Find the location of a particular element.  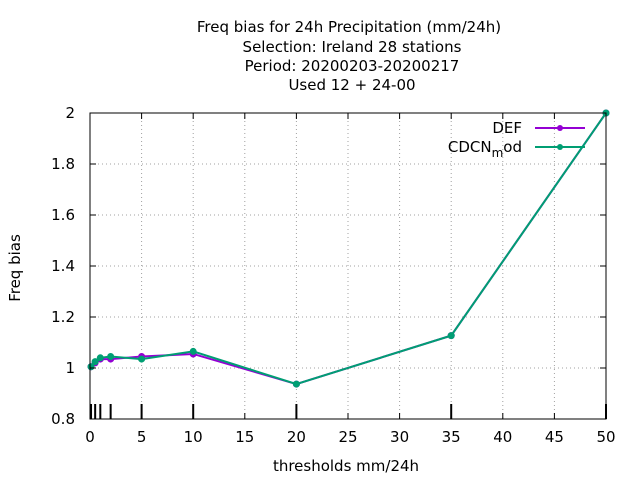

y-tick-label: 2 is located at coordinates (70, 113).